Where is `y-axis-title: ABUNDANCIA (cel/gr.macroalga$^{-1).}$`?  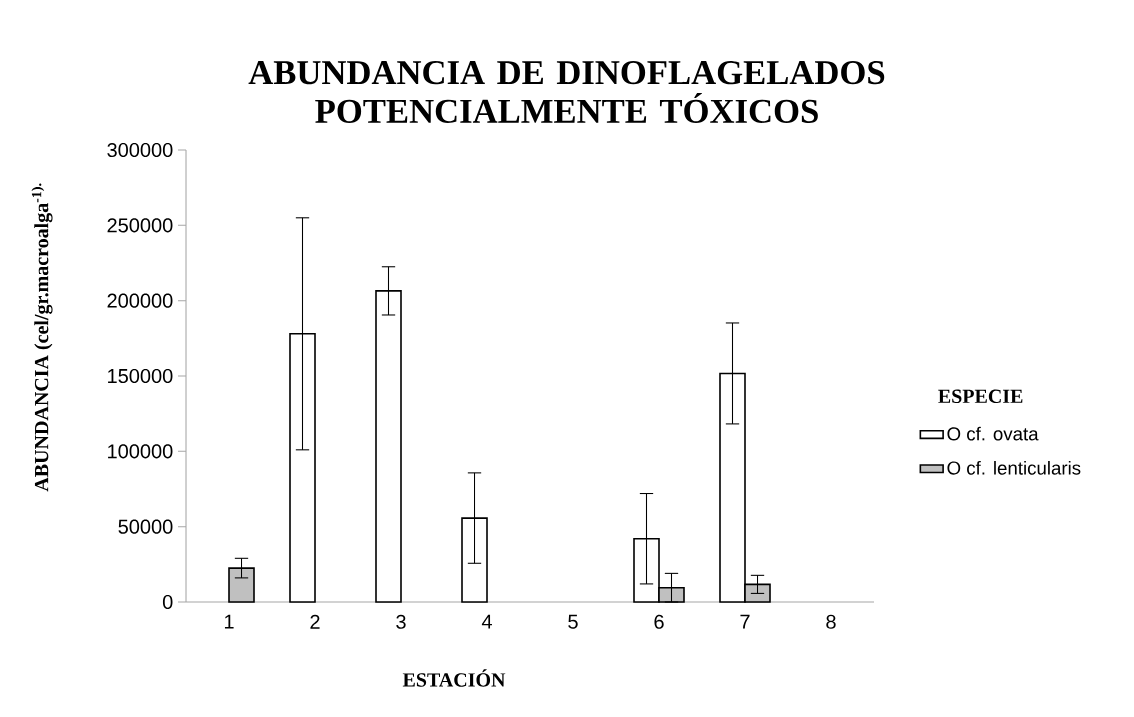 y-axis-title: ABUNDANCIA (cel/gr.macroalga$^{-1).}$ is located at coordinates (42, 337).